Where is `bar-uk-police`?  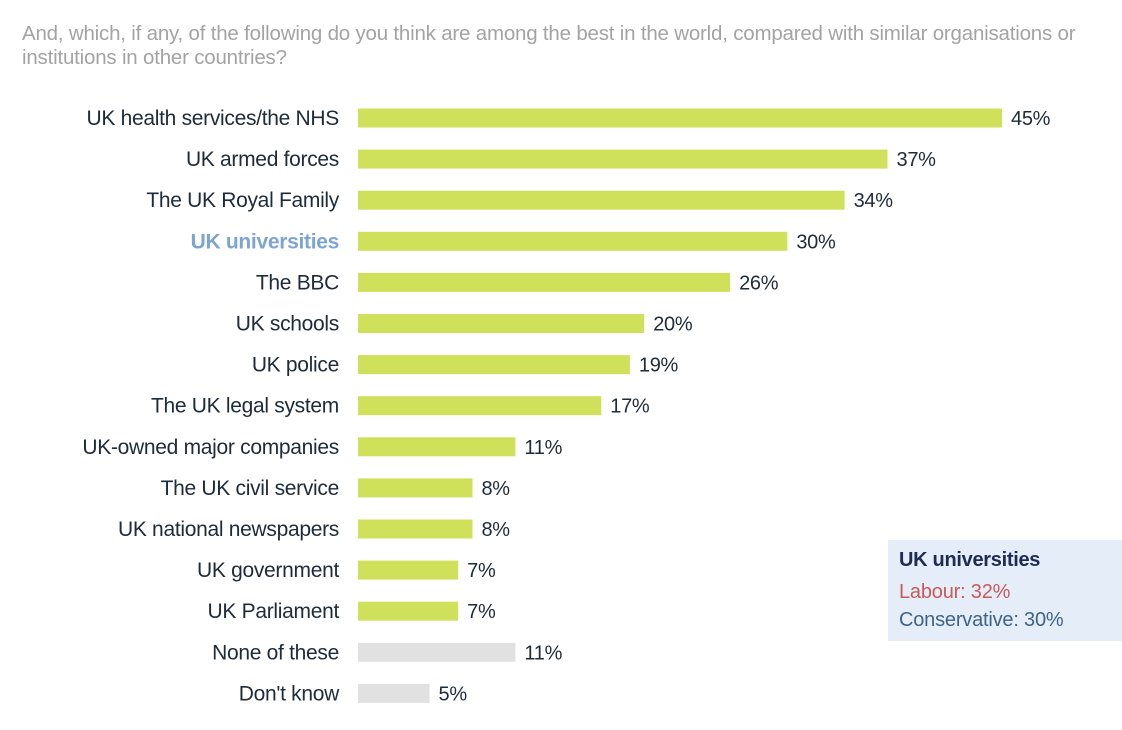
bar-uk-police is located at coordinates (494, 365).